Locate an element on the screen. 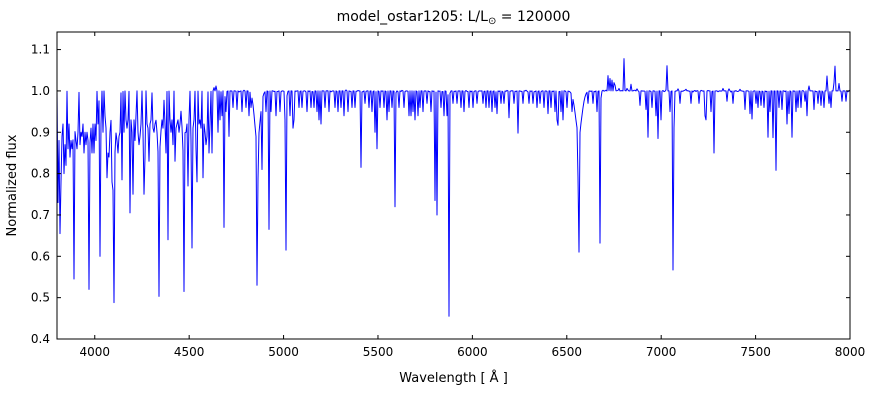  x-tick-label: 6500 is located at coordinates (567, 352).